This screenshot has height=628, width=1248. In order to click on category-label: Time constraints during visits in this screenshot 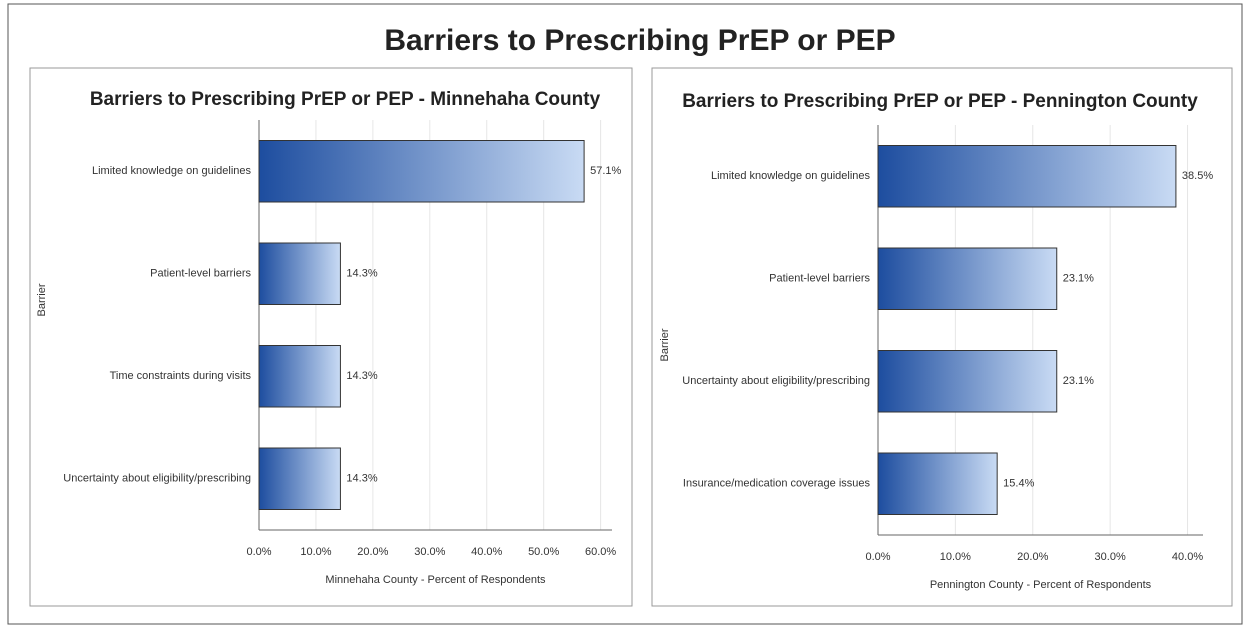, I will do `click(181, 376)`.